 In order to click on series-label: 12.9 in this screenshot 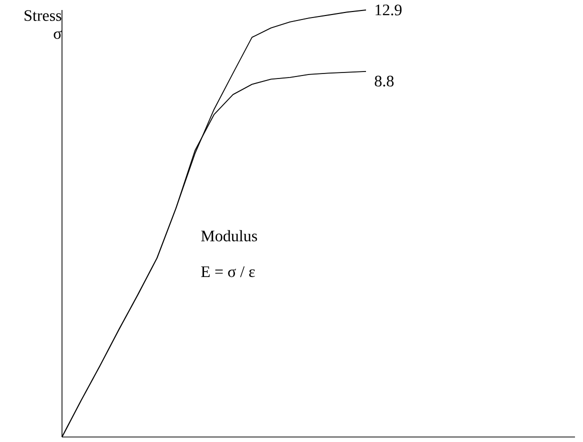, I will do `click(389, 10)`.